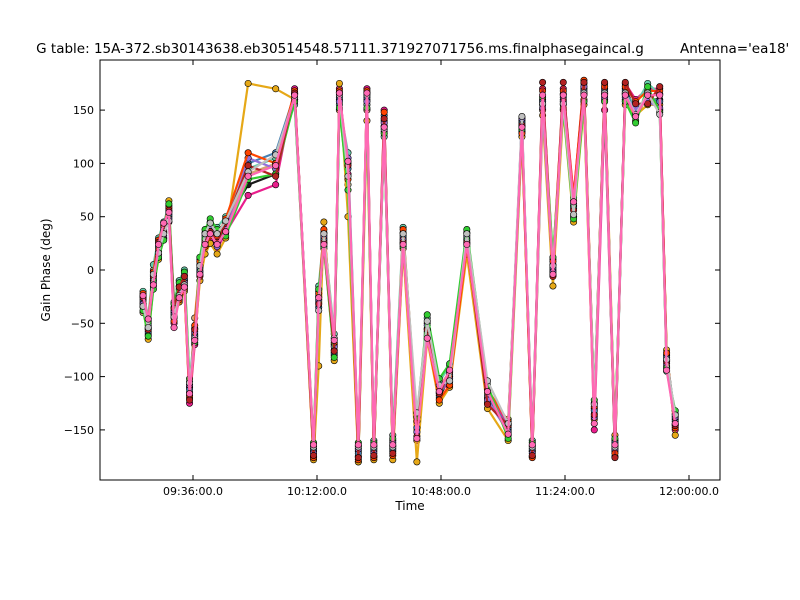 The width and height of the screenshot is (800, 600). Describe the element at coordinates (79, 430) in the screenshot. I see `y-tick-label: −150` at that location.